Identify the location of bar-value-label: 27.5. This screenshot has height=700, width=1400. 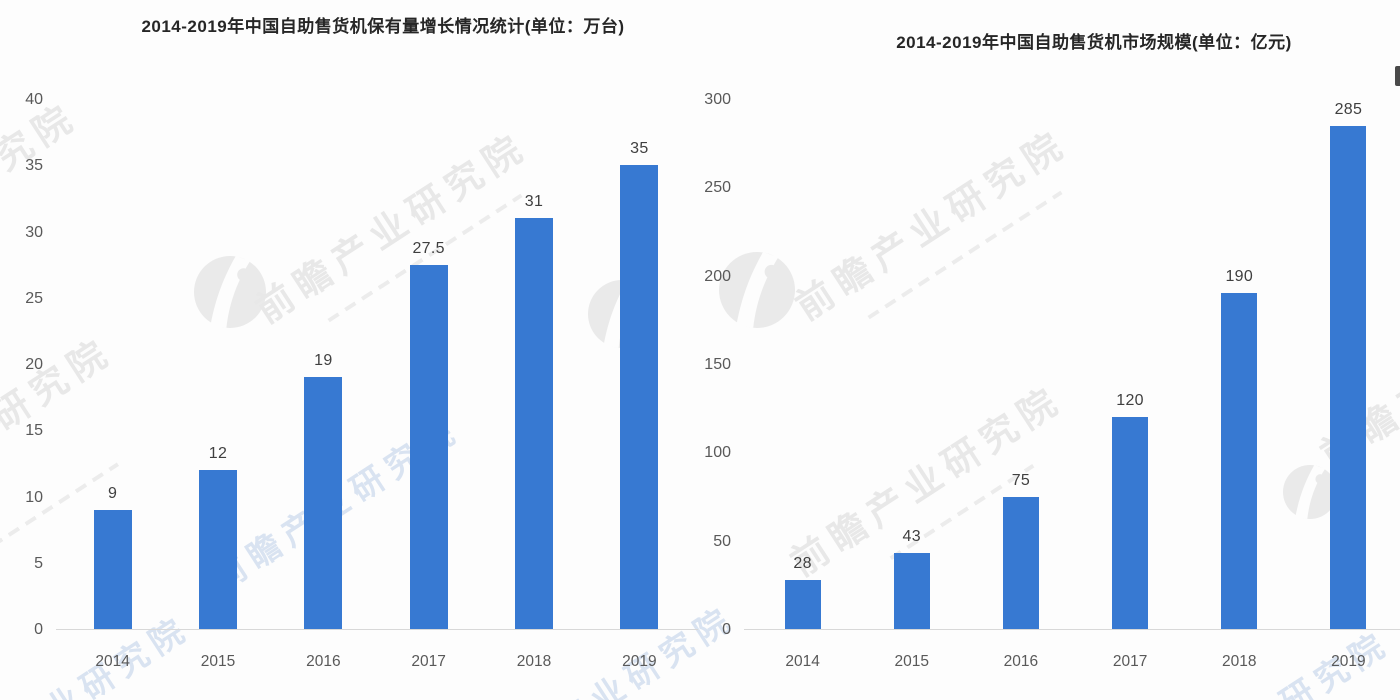
(428, 248).